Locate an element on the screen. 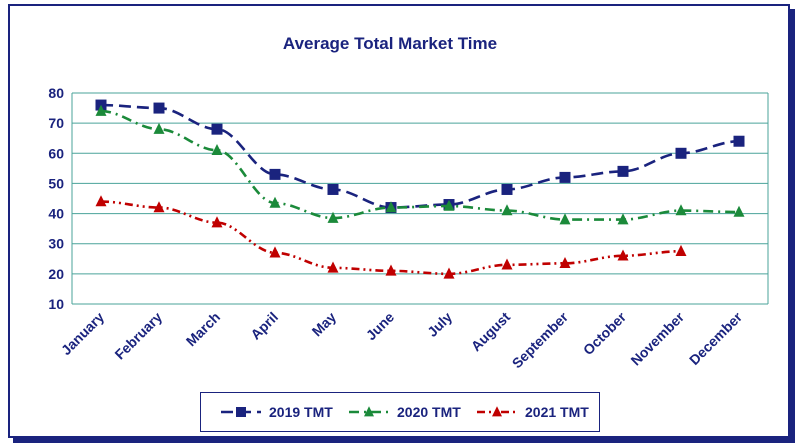 This screenshot has width=800, height=447. x-tick-label: July is located at coordinates (439, 324).